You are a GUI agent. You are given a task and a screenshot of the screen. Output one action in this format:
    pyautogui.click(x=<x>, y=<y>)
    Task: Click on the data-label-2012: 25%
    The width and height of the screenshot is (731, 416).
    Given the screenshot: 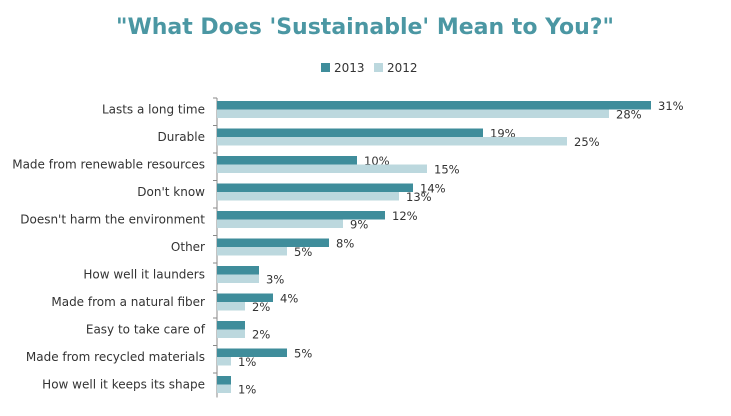 What is the action you would take?
    pyautogui.click(x=587, y=142)
    